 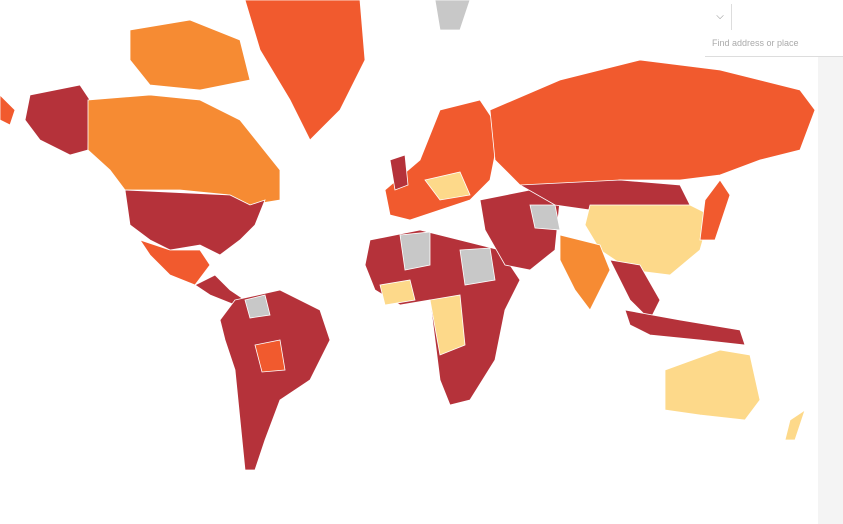 I want to click on venezuela, so click(x=257, y=306).